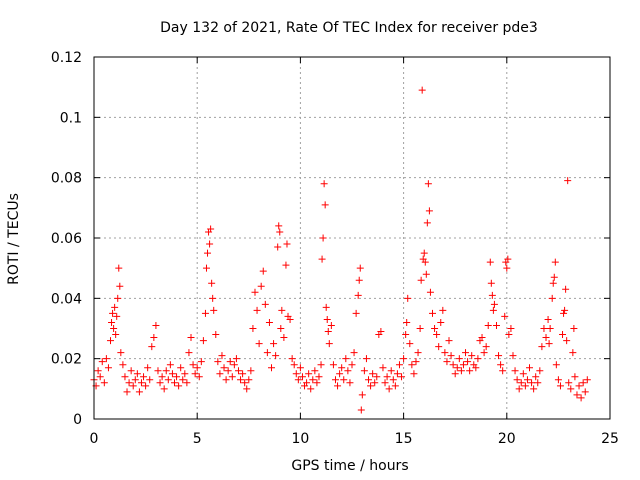 The height and width of the screenshot is (480, 640). What do you see at coordinates (94, 439) in the screenshot?
I see `x-tick-label: 0` at bounding box center [94, 439].